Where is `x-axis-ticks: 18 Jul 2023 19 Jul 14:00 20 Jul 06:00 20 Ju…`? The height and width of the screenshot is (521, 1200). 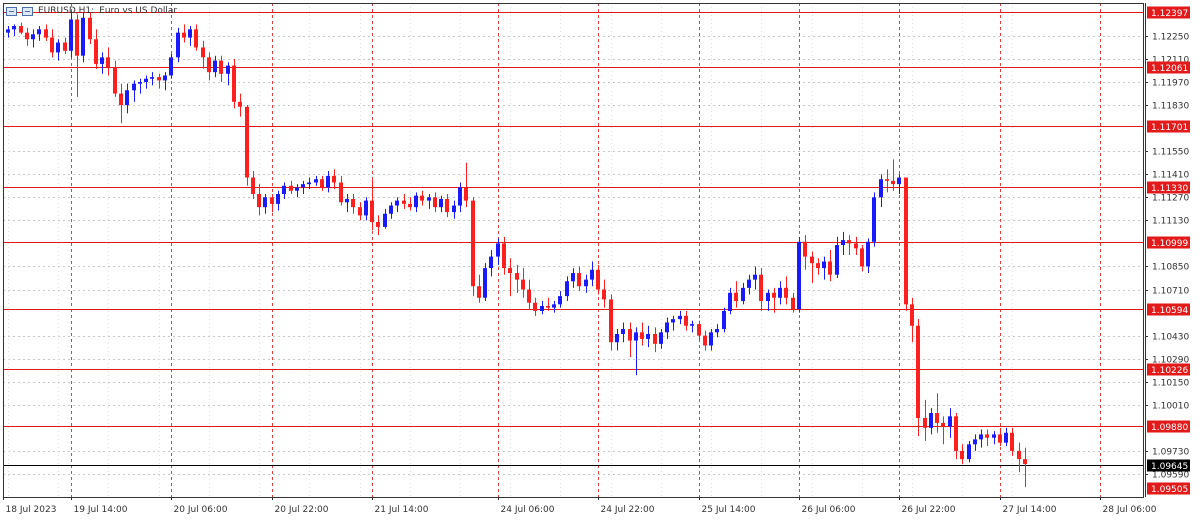
x-axis-ticks: 18 Jul 2023 19 Jul 14:00 20 Jul 06:00 20 Ju… is located at coordinates (580, 506).